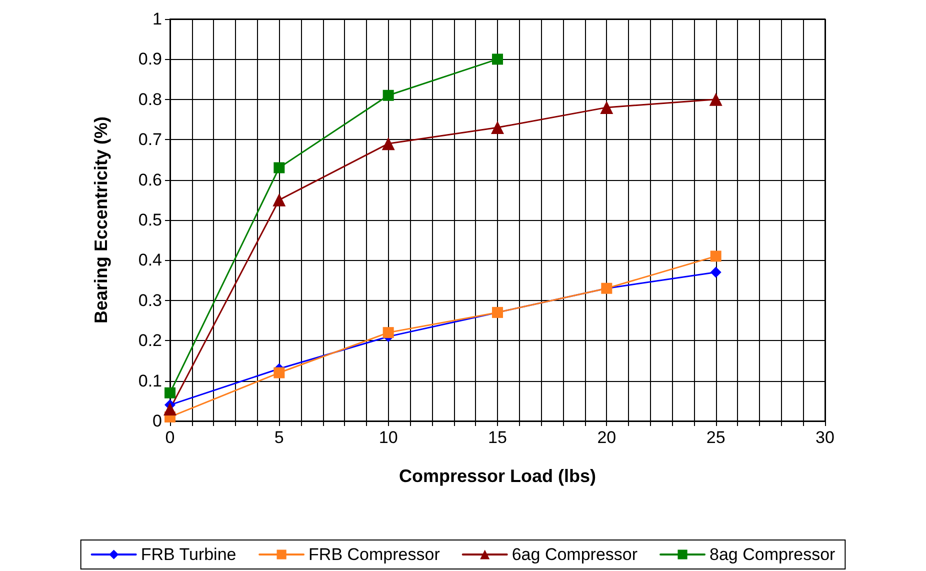  What do you see at coordinates (773, 554) in the screenshot?
I see `legend-label: 8ag Compressor` at bounding box center [773, 554].